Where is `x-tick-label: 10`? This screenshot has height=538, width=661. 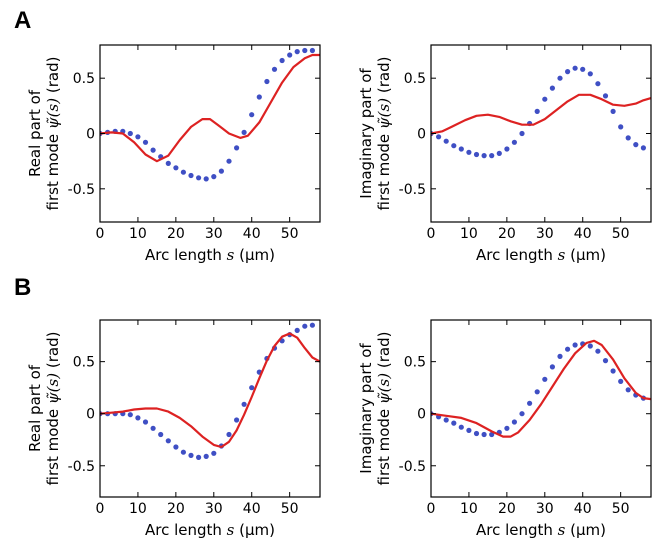 x-tick-label: 10 is located at coordinates (469, 234).